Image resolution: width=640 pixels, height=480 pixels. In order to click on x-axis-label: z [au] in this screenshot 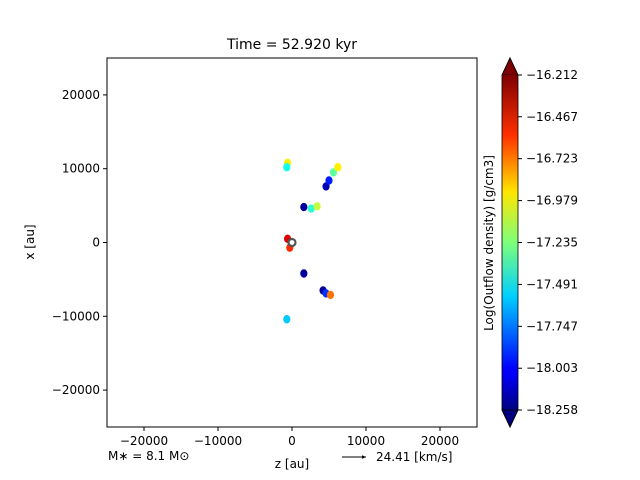, I will do `click(292, 464)`.